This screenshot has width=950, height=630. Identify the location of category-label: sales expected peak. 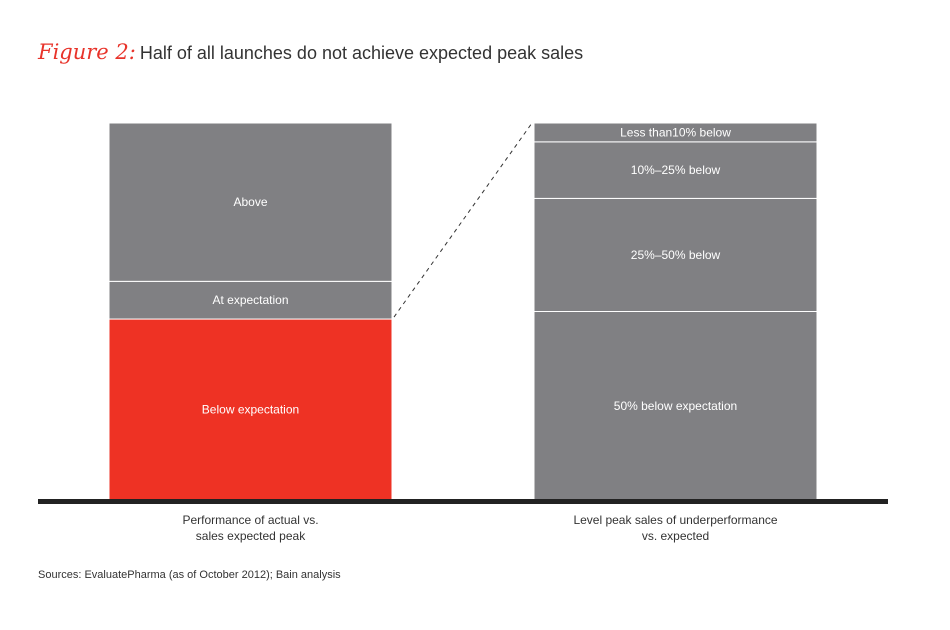
(251, 536).